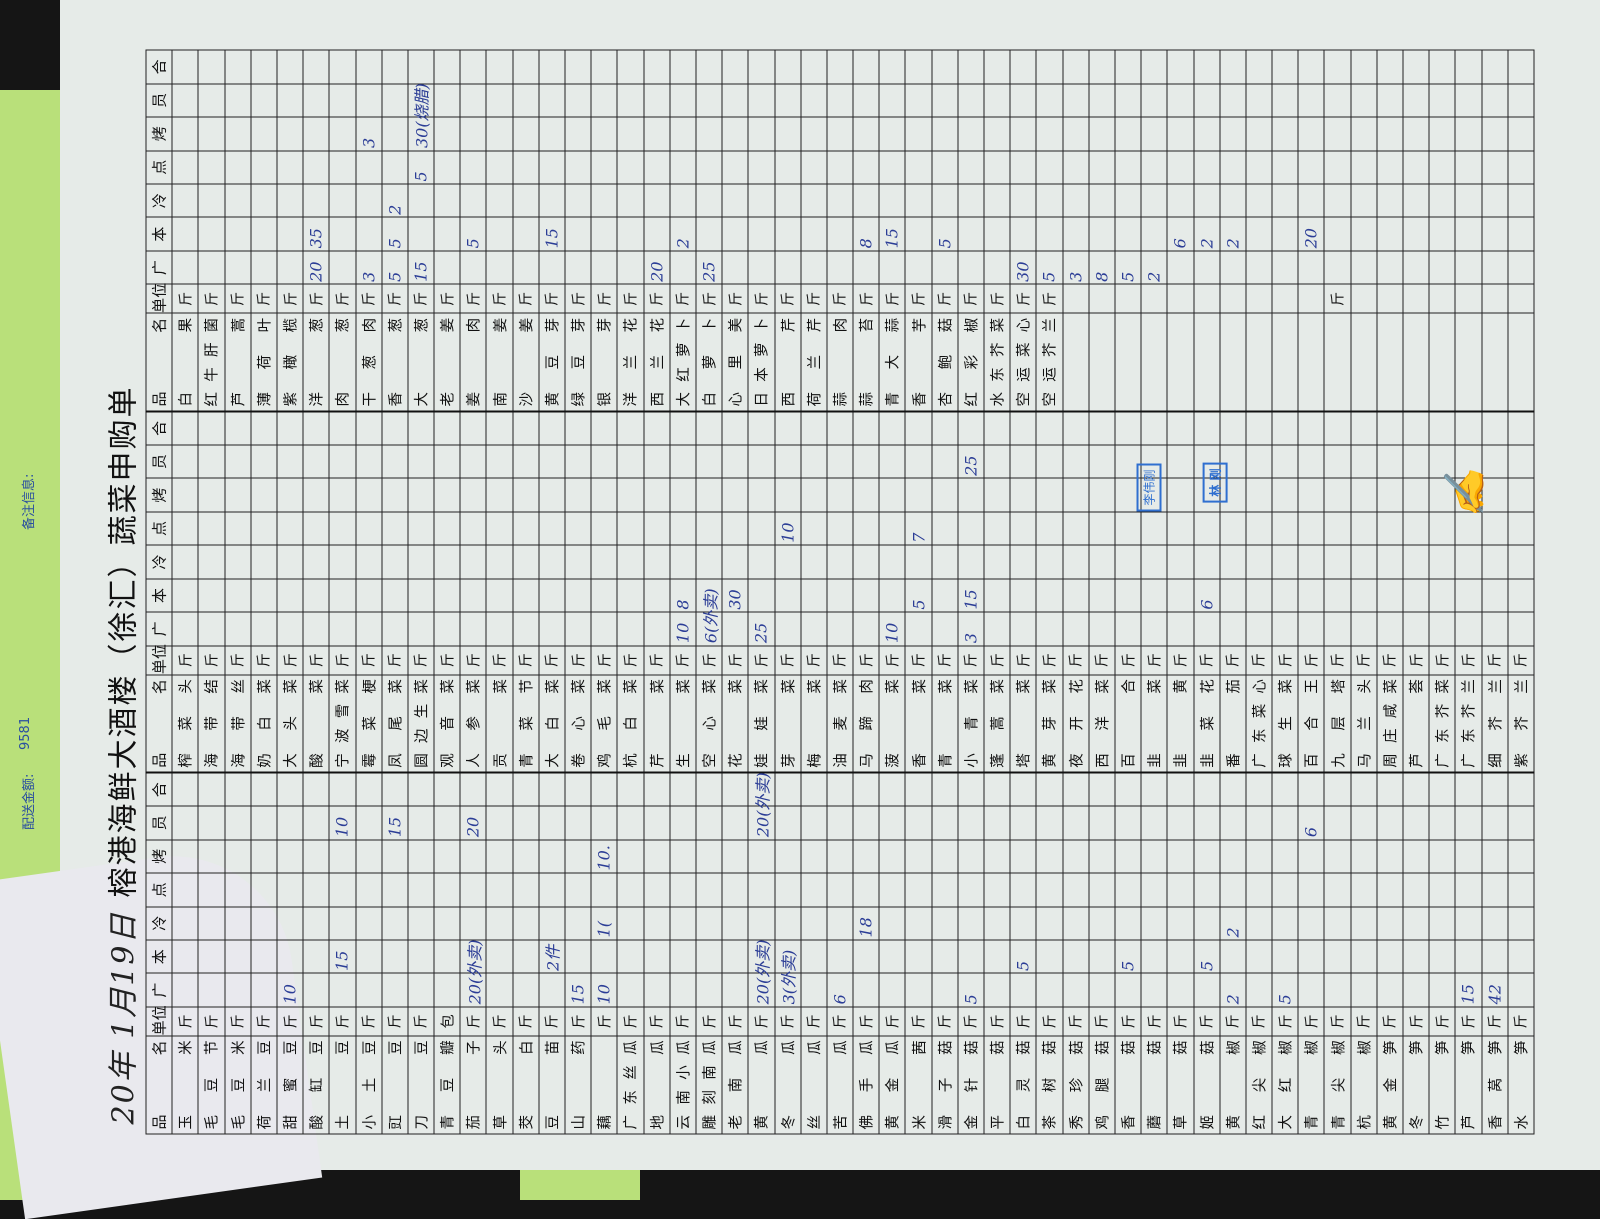 This screenshot has width=1600, height=1219. I want to click on quantity-cell-广: 5, so click(394, 267).